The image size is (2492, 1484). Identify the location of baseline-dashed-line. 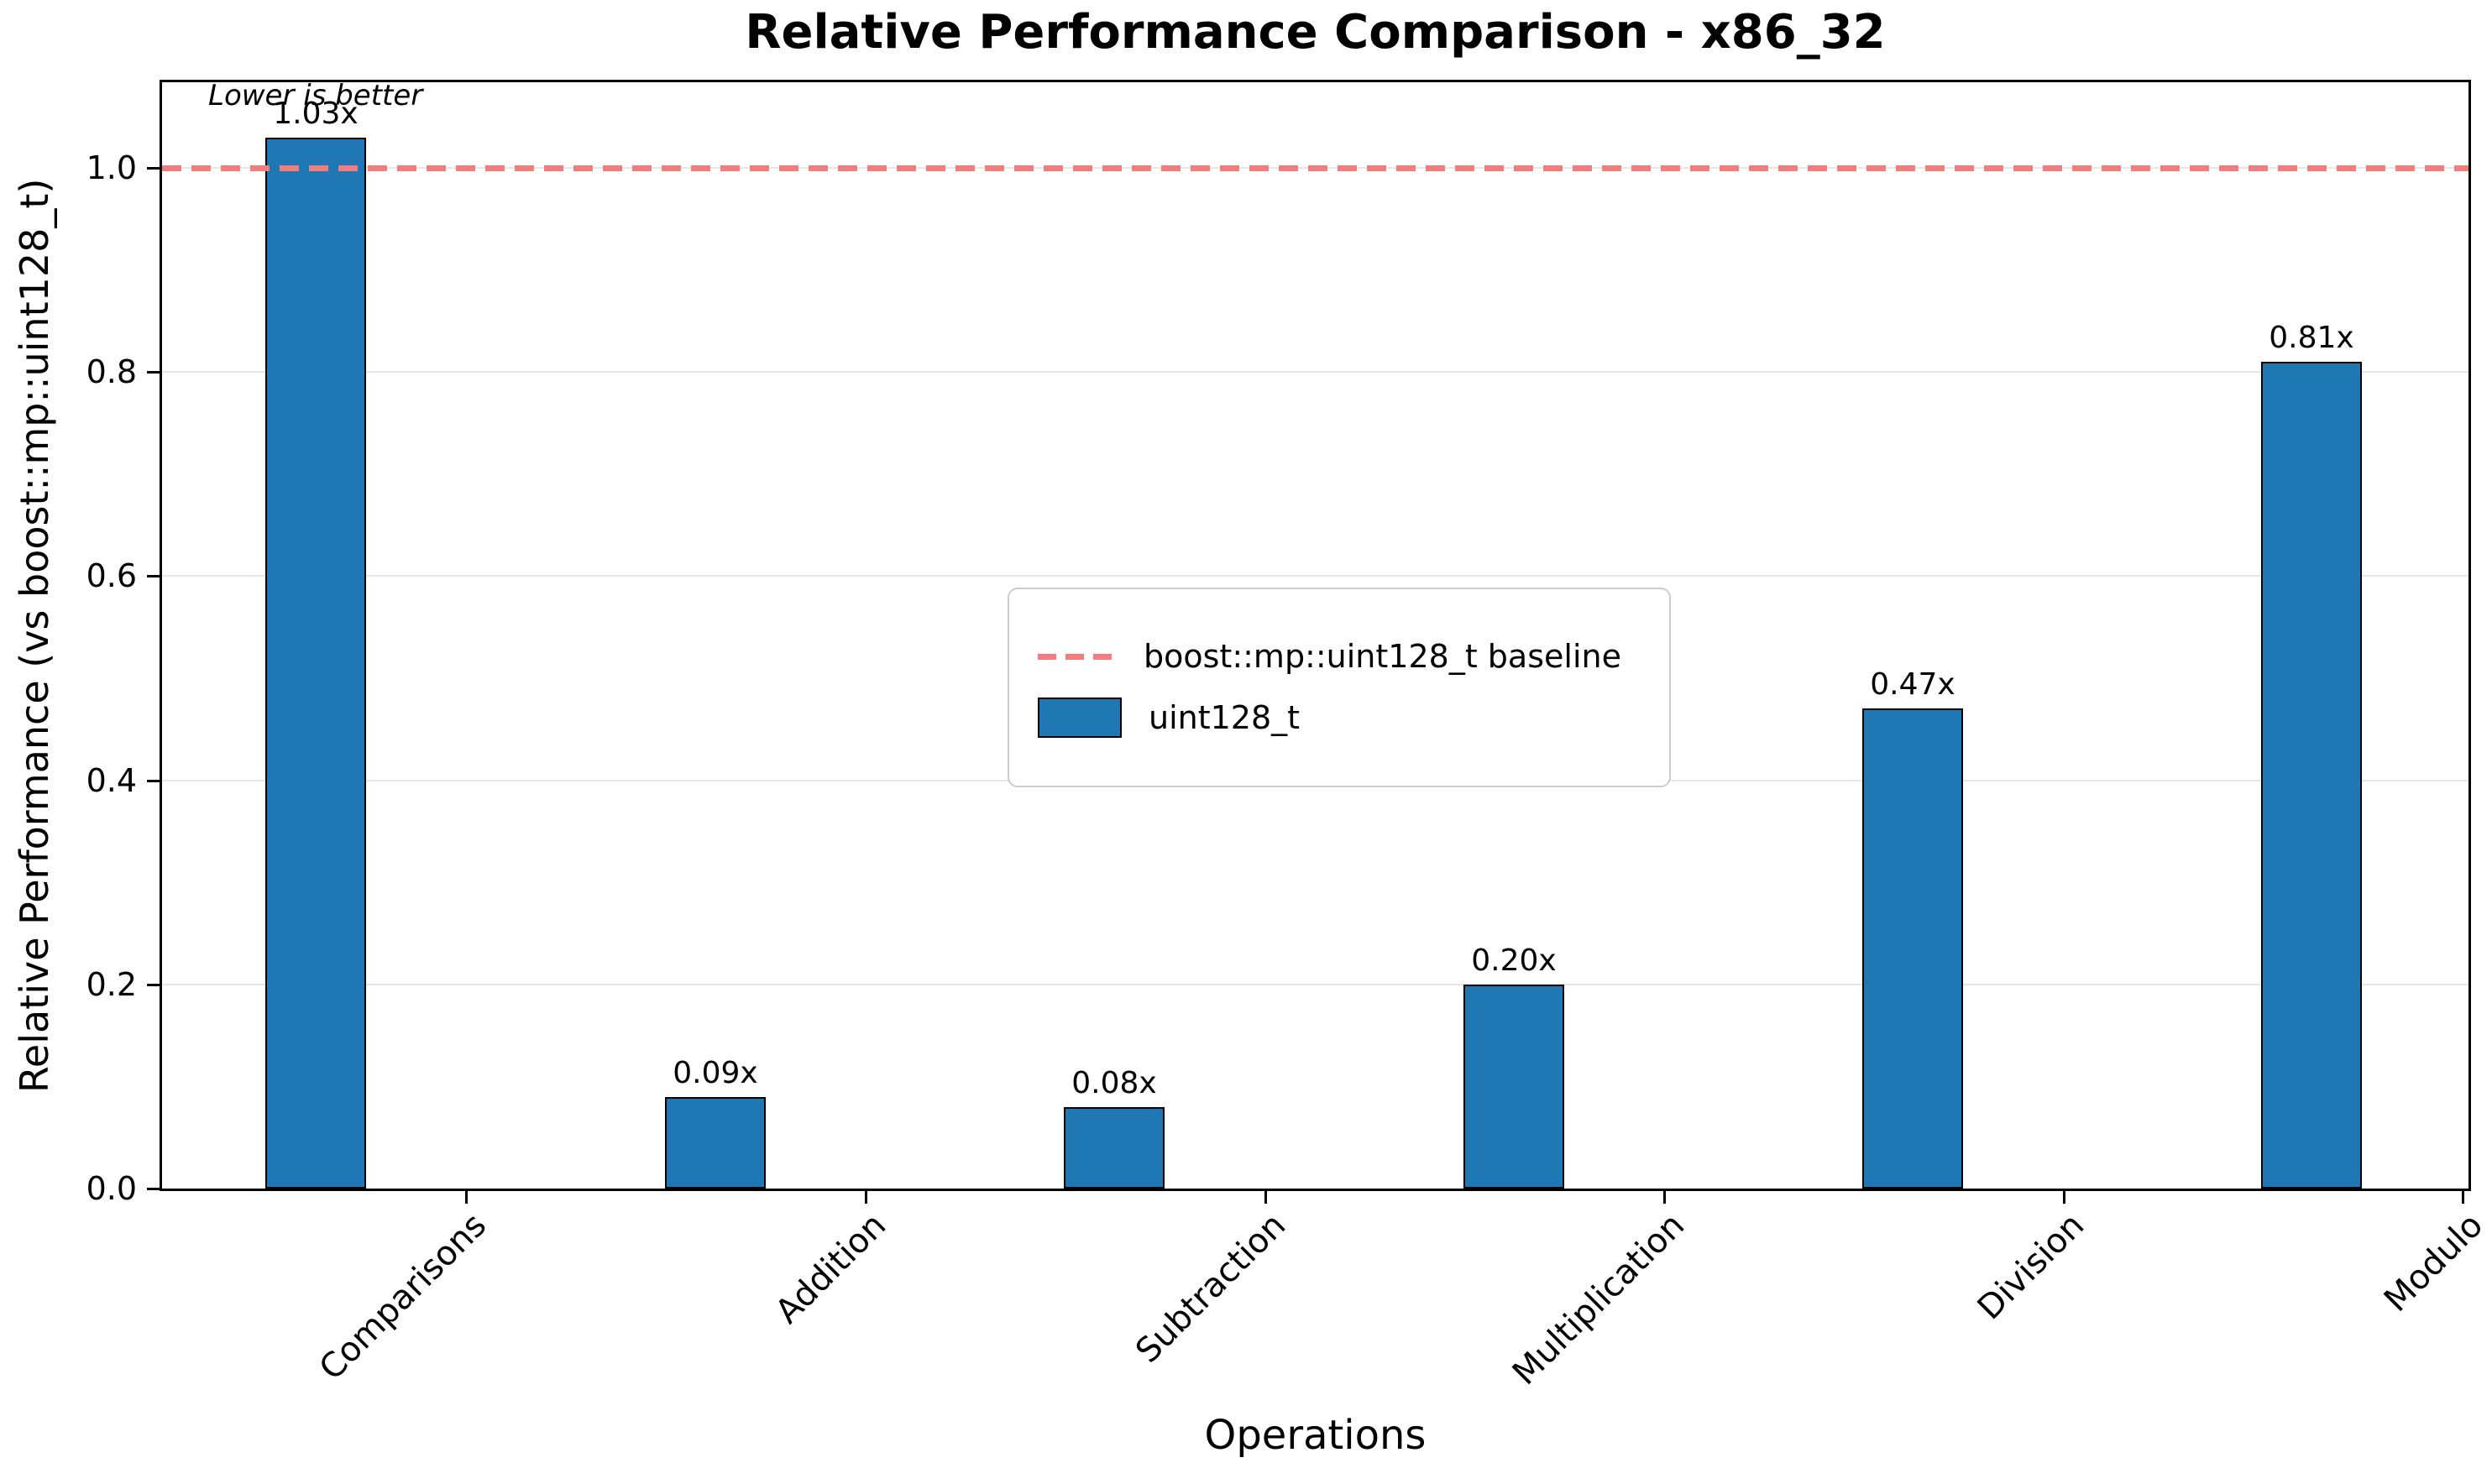
(1315, 168).